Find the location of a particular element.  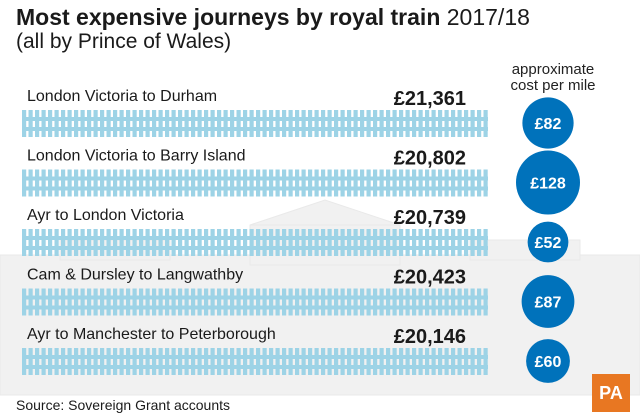

cost-per-mile-header: approximate cost per mile is located at coordinates (553, 77).